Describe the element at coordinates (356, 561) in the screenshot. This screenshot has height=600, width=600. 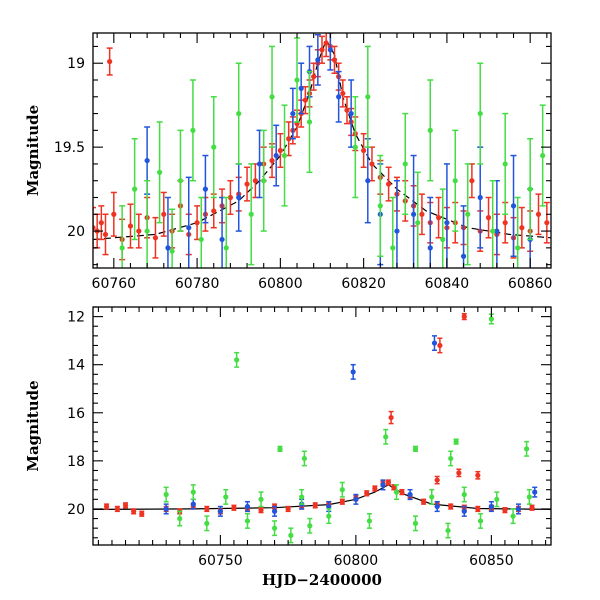
I see `bottom-x-tick-labels: 60750 60800 60850` at that location.